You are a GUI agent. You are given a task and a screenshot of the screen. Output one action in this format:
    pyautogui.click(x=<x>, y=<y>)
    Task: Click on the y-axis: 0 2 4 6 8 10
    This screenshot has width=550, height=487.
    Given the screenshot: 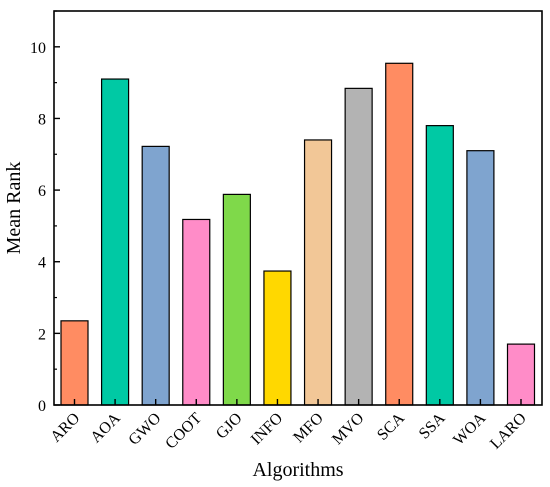 What is the action you would take?
    pyautogui.click(x=45, y=212)
    